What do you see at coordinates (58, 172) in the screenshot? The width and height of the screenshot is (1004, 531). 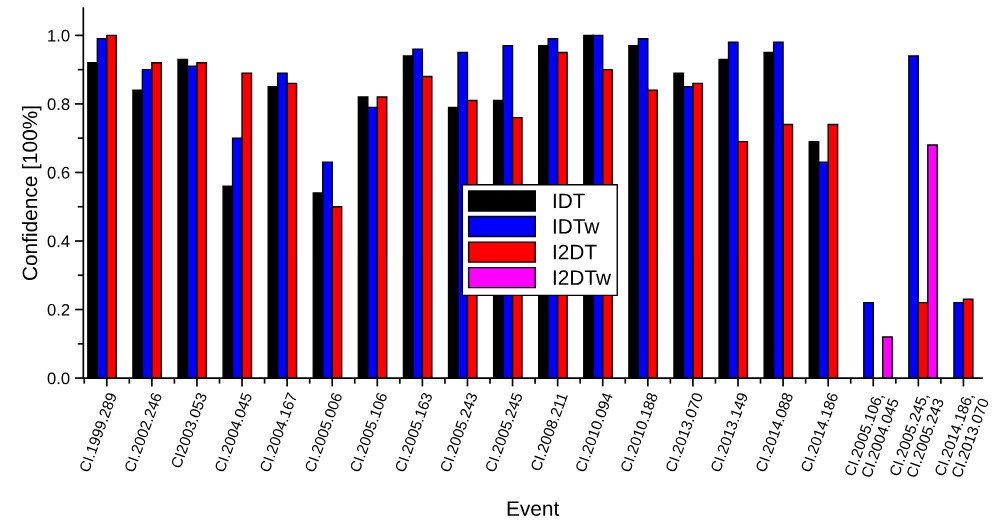 I see `y-tick-label: 0.6` at bounding box center [58, 172].